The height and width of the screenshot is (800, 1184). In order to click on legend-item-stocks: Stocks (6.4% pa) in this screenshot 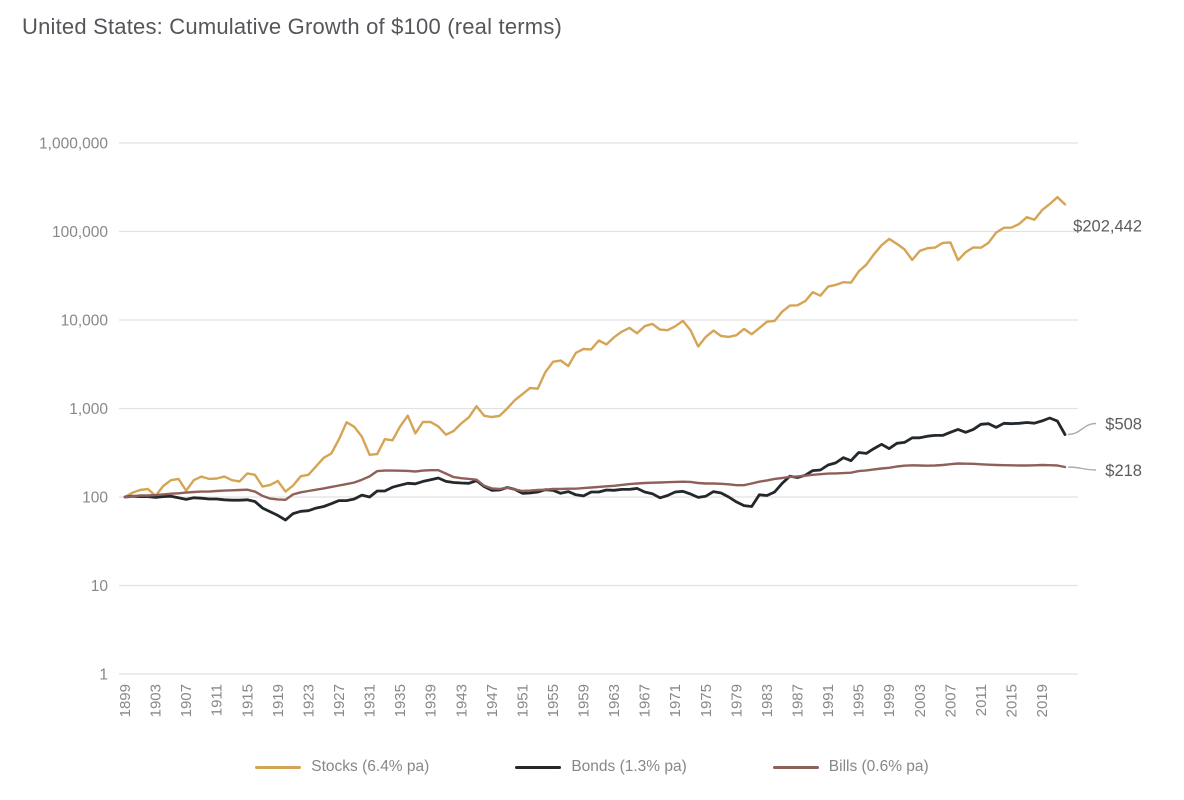, I will do `click(342, 767)`.